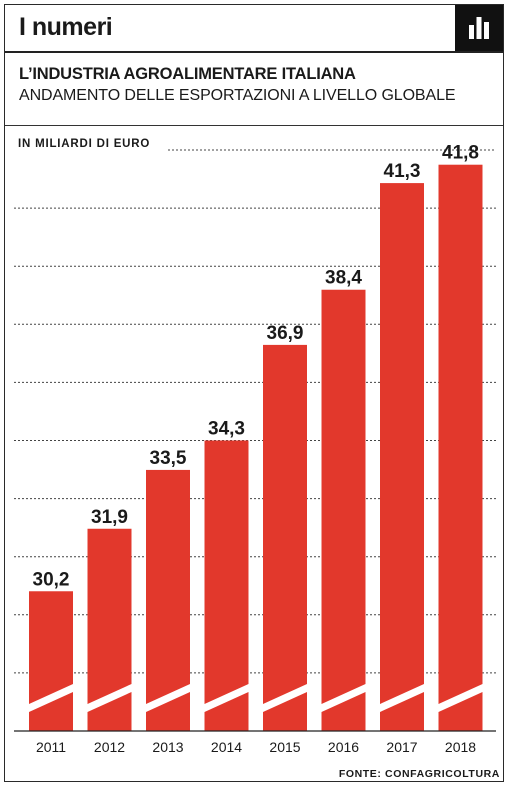 The image size is (510, 788). I want to click on data-label: 41,3, so click(402, 171).